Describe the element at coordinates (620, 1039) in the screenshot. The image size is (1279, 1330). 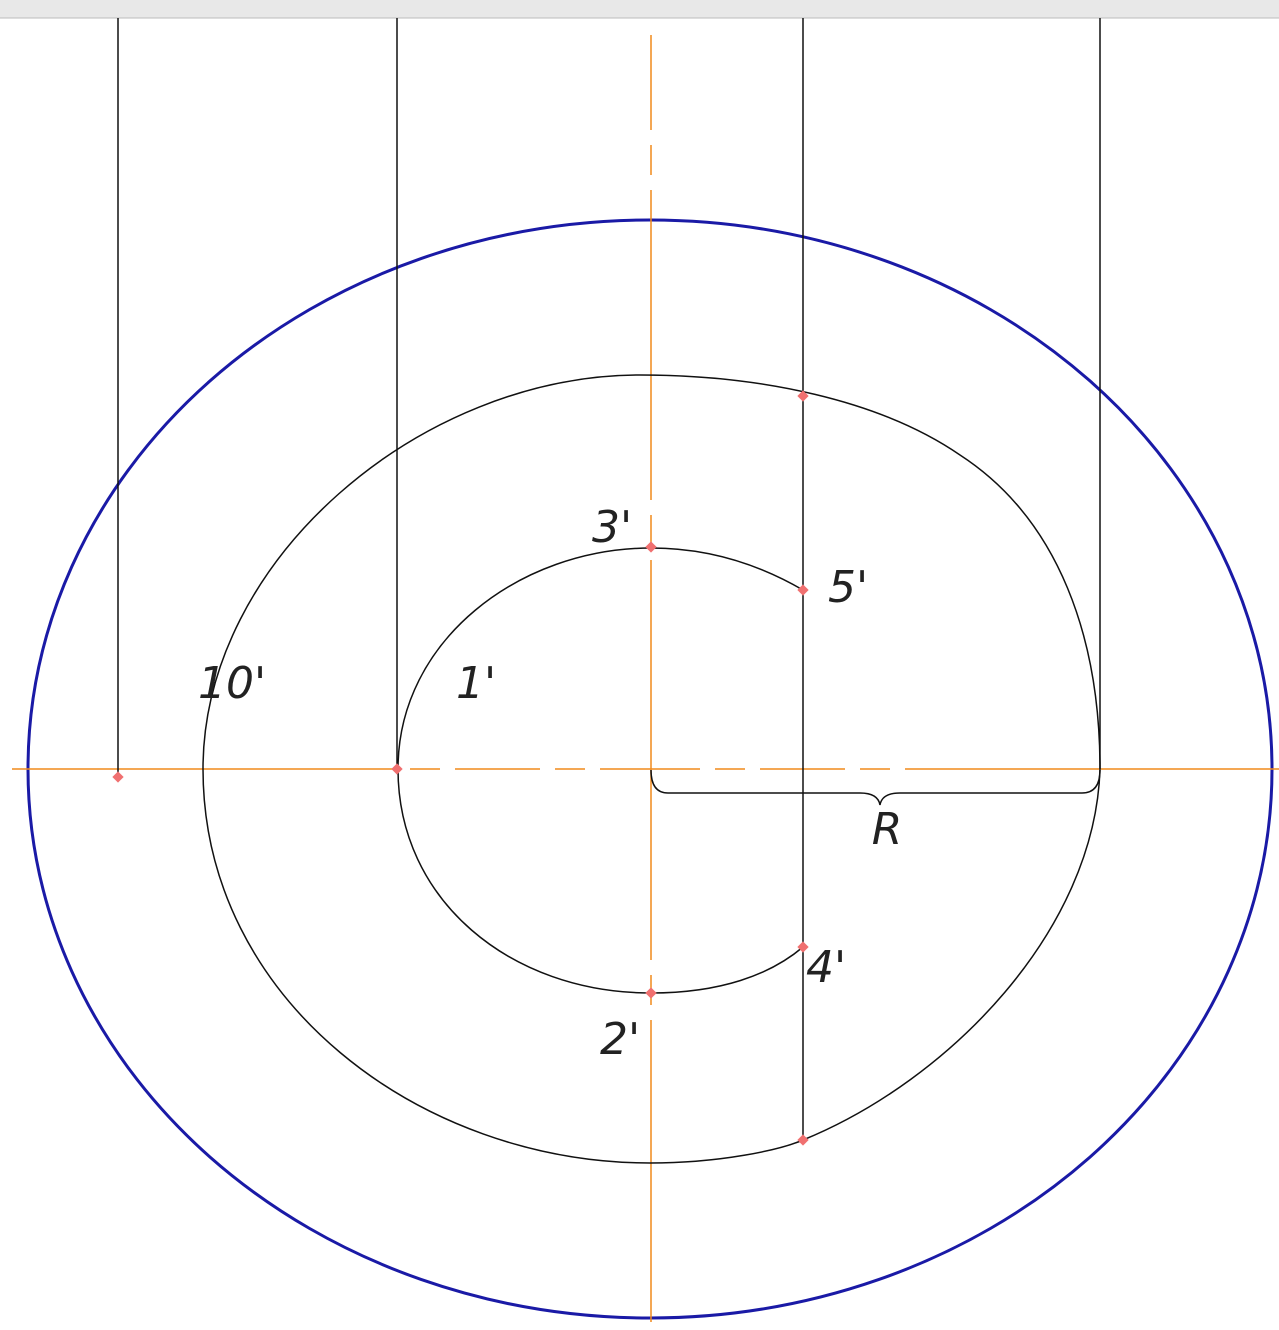
I see `point-label: 2'` at that location.